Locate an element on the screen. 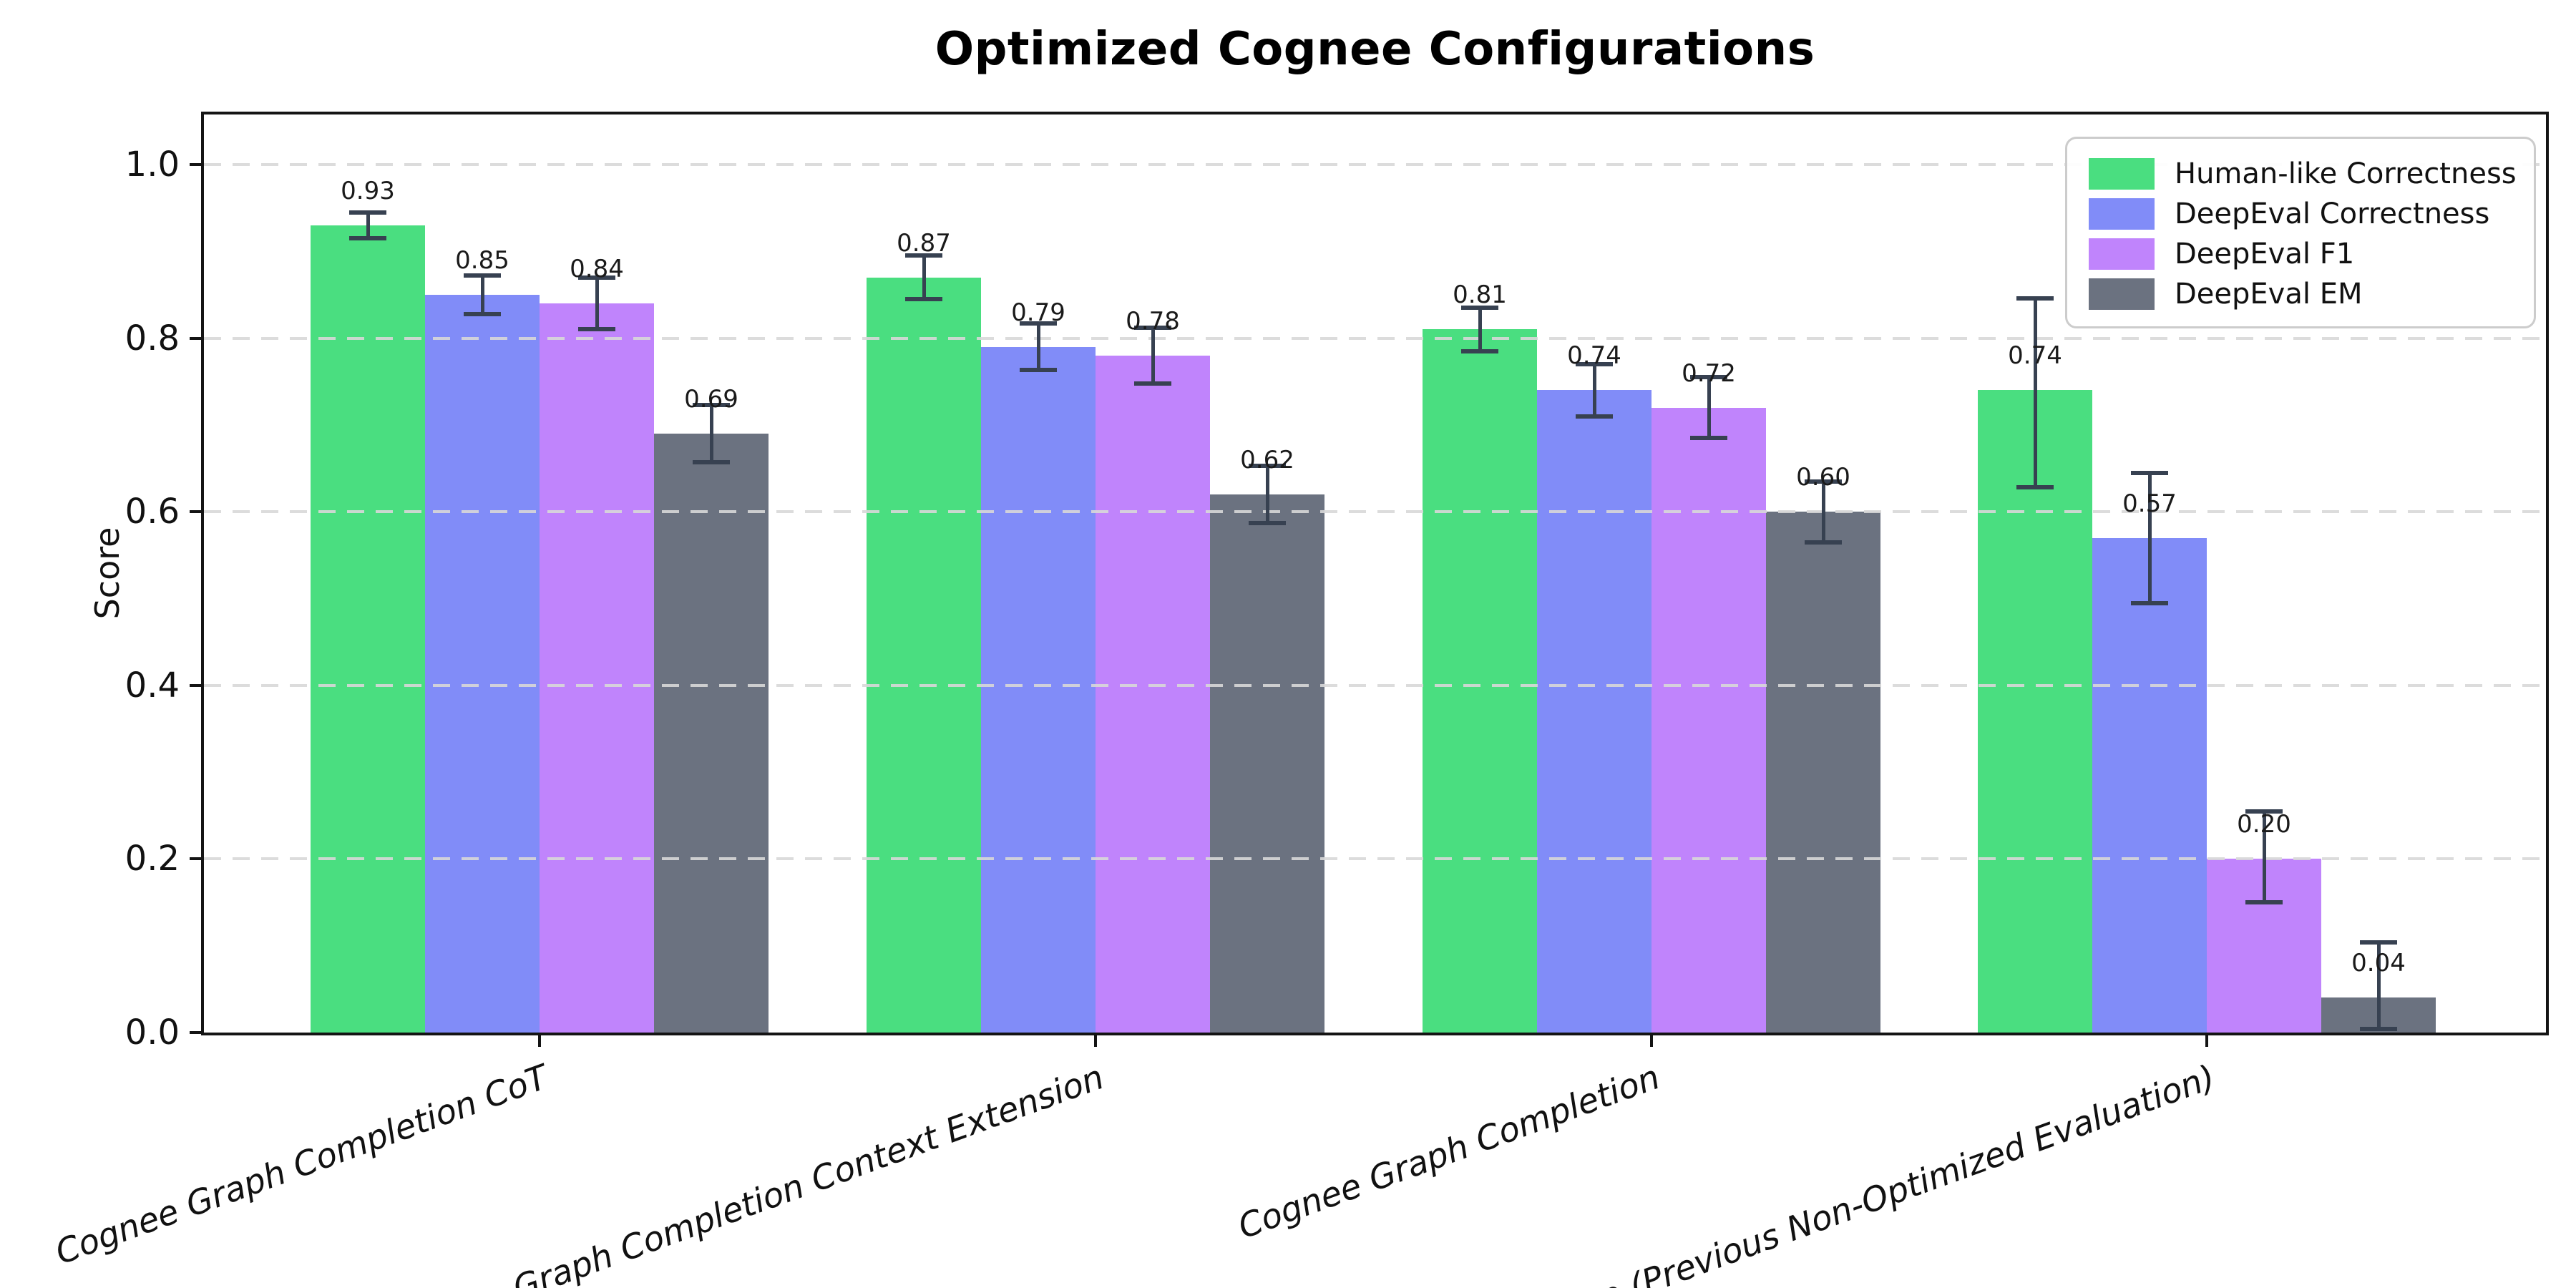 Image resolution: width=2576 pixels, height=1288 pixels. bar-value-label: 0.78 is located at coordinates (1153, 321).